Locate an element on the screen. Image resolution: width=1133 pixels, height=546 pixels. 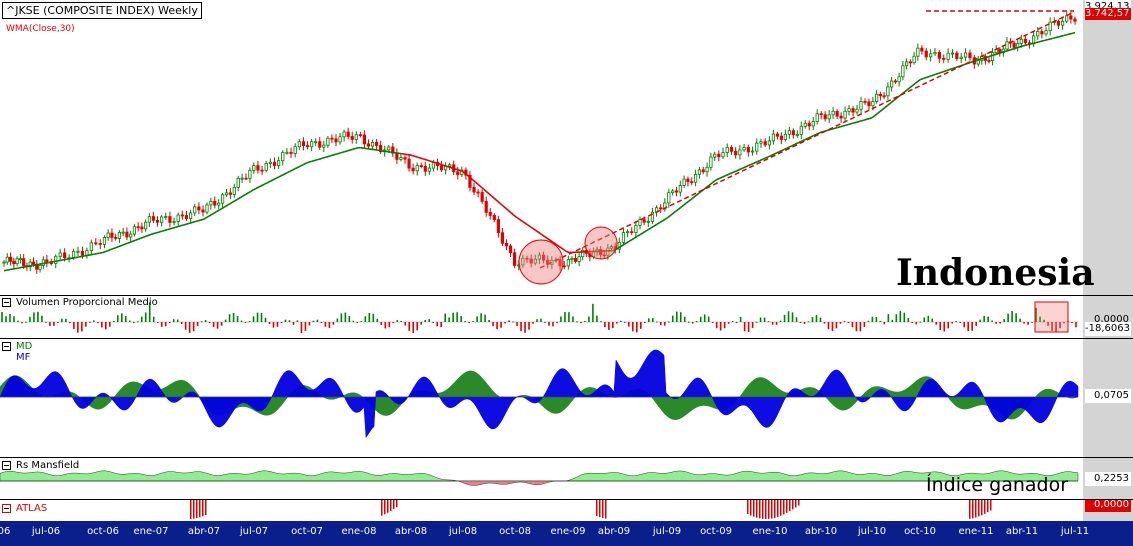
minimize-volume-button is located at coordinates (6, 302).